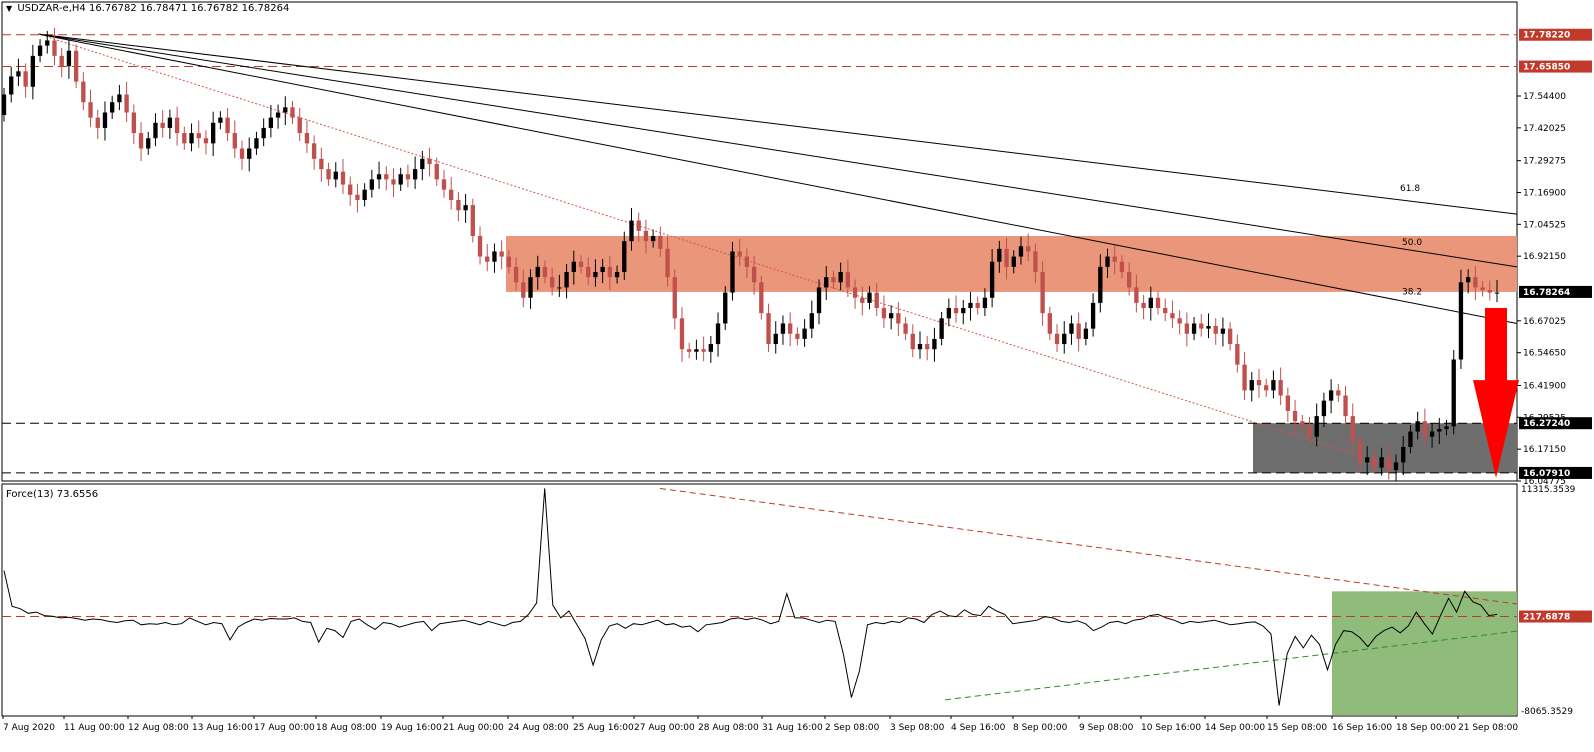 The height and width of the screenshot is (752, 1594). Describe the element at coordinates (1544, 482) in the screenshot. I see `y-tick-label-11: 16.04775` at that location.